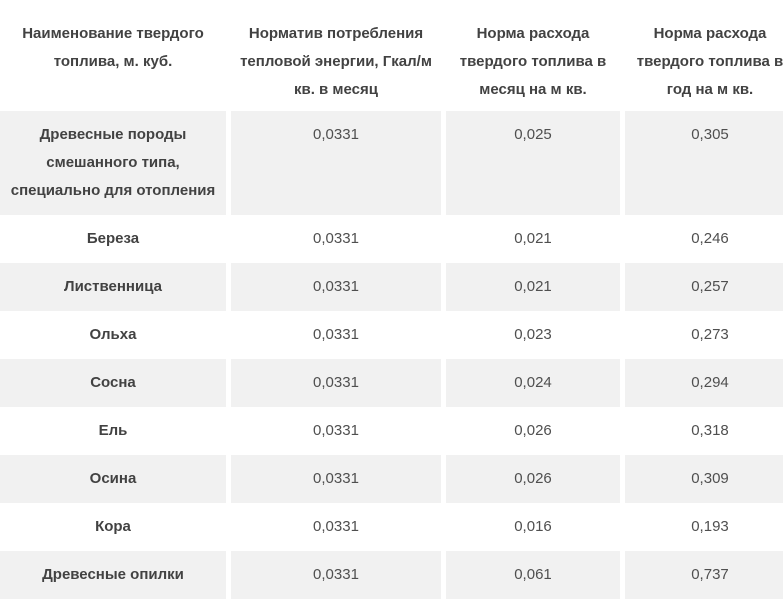  Describe the element at coordinates (115, 287) in the screenshot. I see `fuel-name-cell: Лиственница` at that location.